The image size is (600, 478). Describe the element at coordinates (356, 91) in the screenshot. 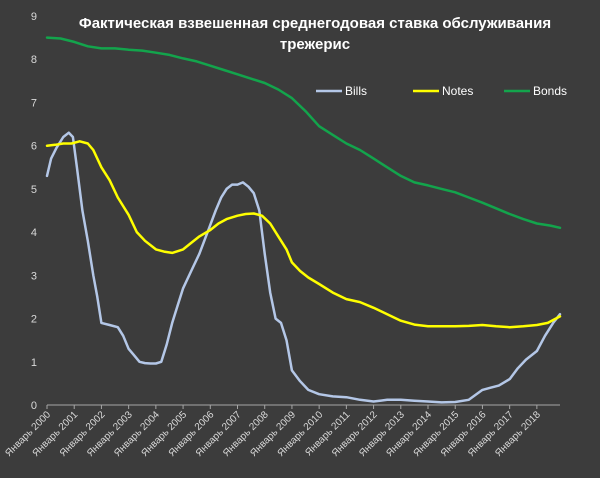

I see `legend-label-bills: Bills` at that location.